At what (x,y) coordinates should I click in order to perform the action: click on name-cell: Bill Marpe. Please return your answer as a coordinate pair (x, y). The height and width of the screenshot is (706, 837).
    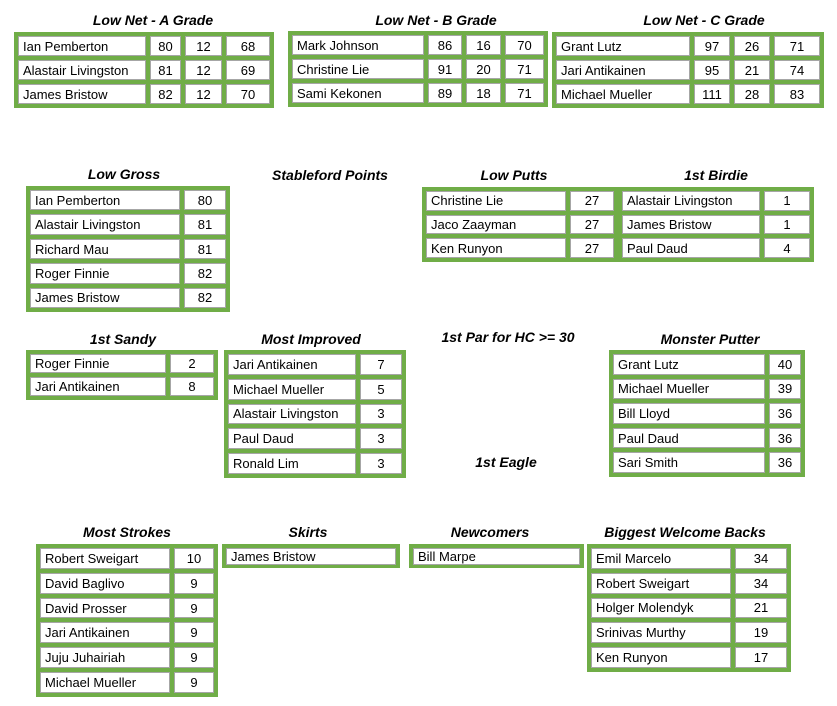
    Looking at the image, I should click on (496, 556).